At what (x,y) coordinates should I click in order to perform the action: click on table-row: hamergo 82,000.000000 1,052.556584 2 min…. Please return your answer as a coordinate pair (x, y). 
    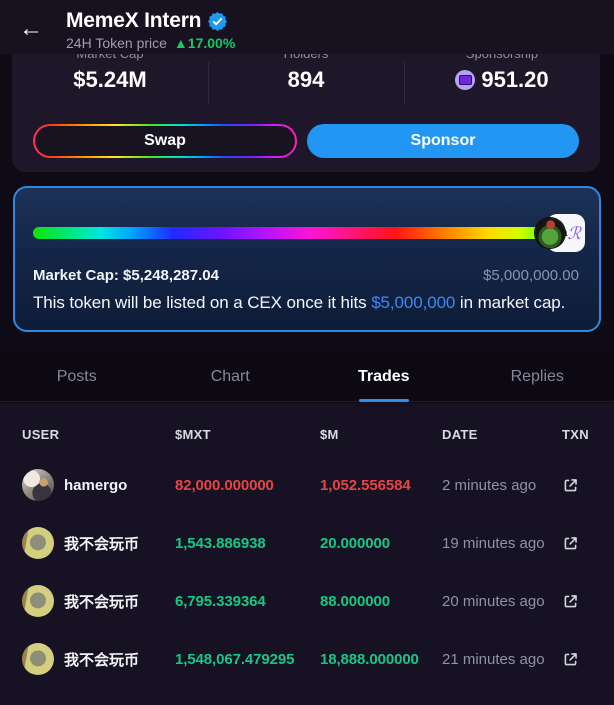
    Looking at the image, I should click on (307, 485).